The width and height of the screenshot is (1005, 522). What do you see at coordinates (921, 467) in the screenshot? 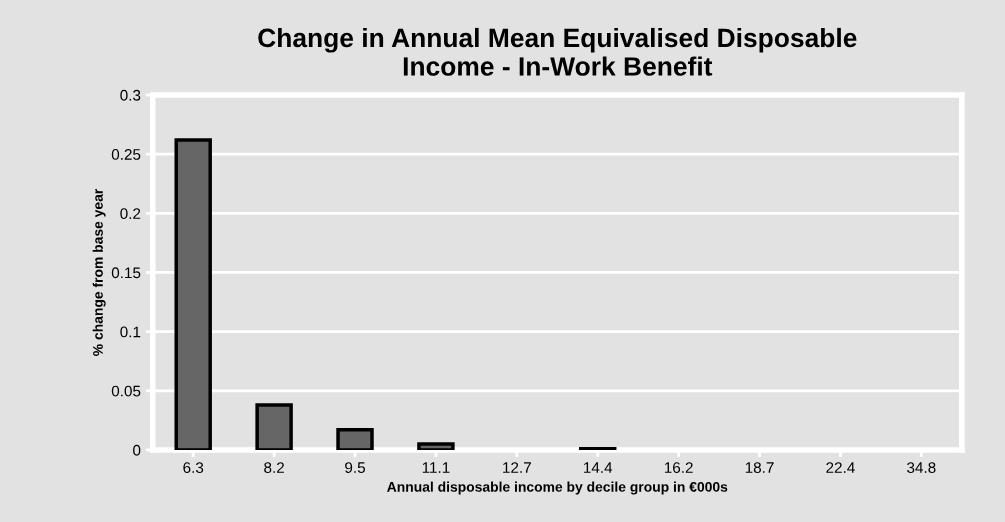
I see `x-tick-label: 34.8` at bounding box center [921, 467].